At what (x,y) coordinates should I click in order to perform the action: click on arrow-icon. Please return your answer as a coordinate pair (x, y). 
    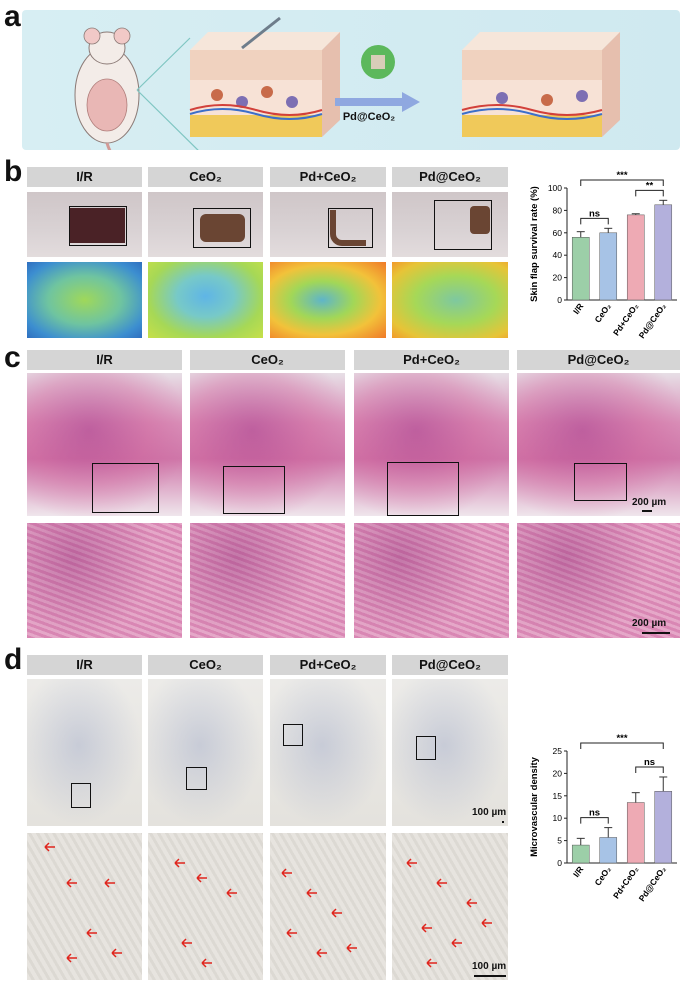
    Looking at the image, I should click on (377, 102).